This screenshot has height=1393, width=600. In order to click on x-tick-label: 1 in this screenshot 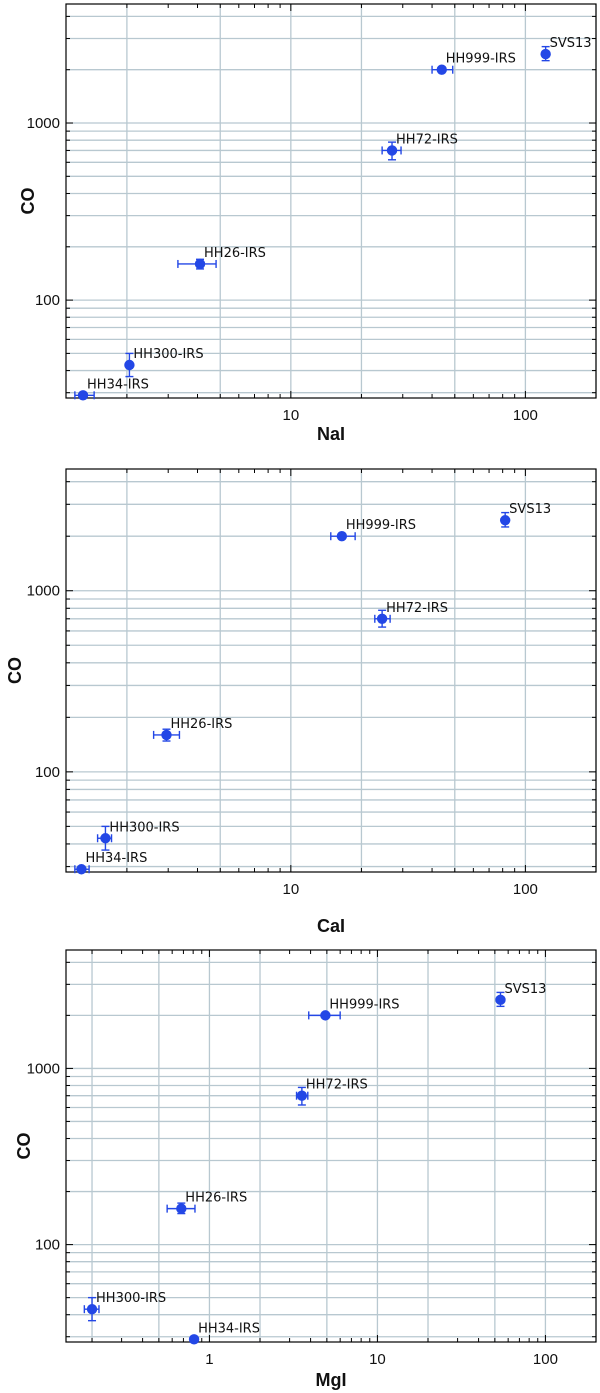, I will do `click(209, 1359)`.